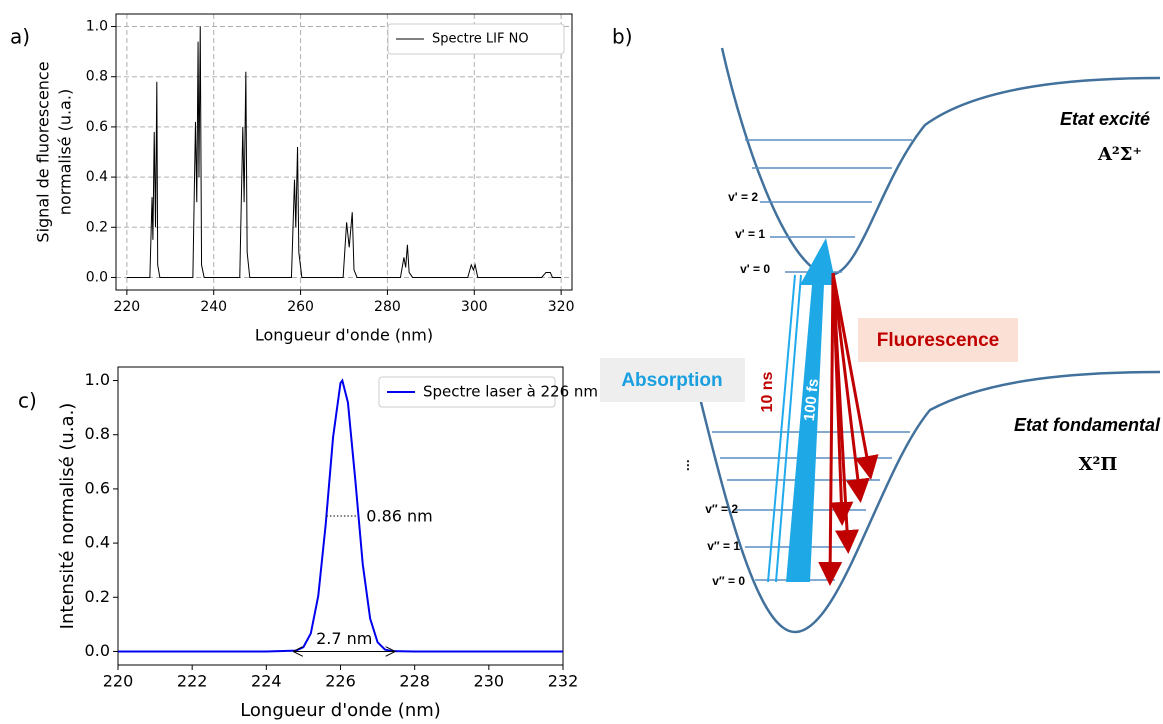  I want to click on x-tick-label: 280, so click(387, 307).